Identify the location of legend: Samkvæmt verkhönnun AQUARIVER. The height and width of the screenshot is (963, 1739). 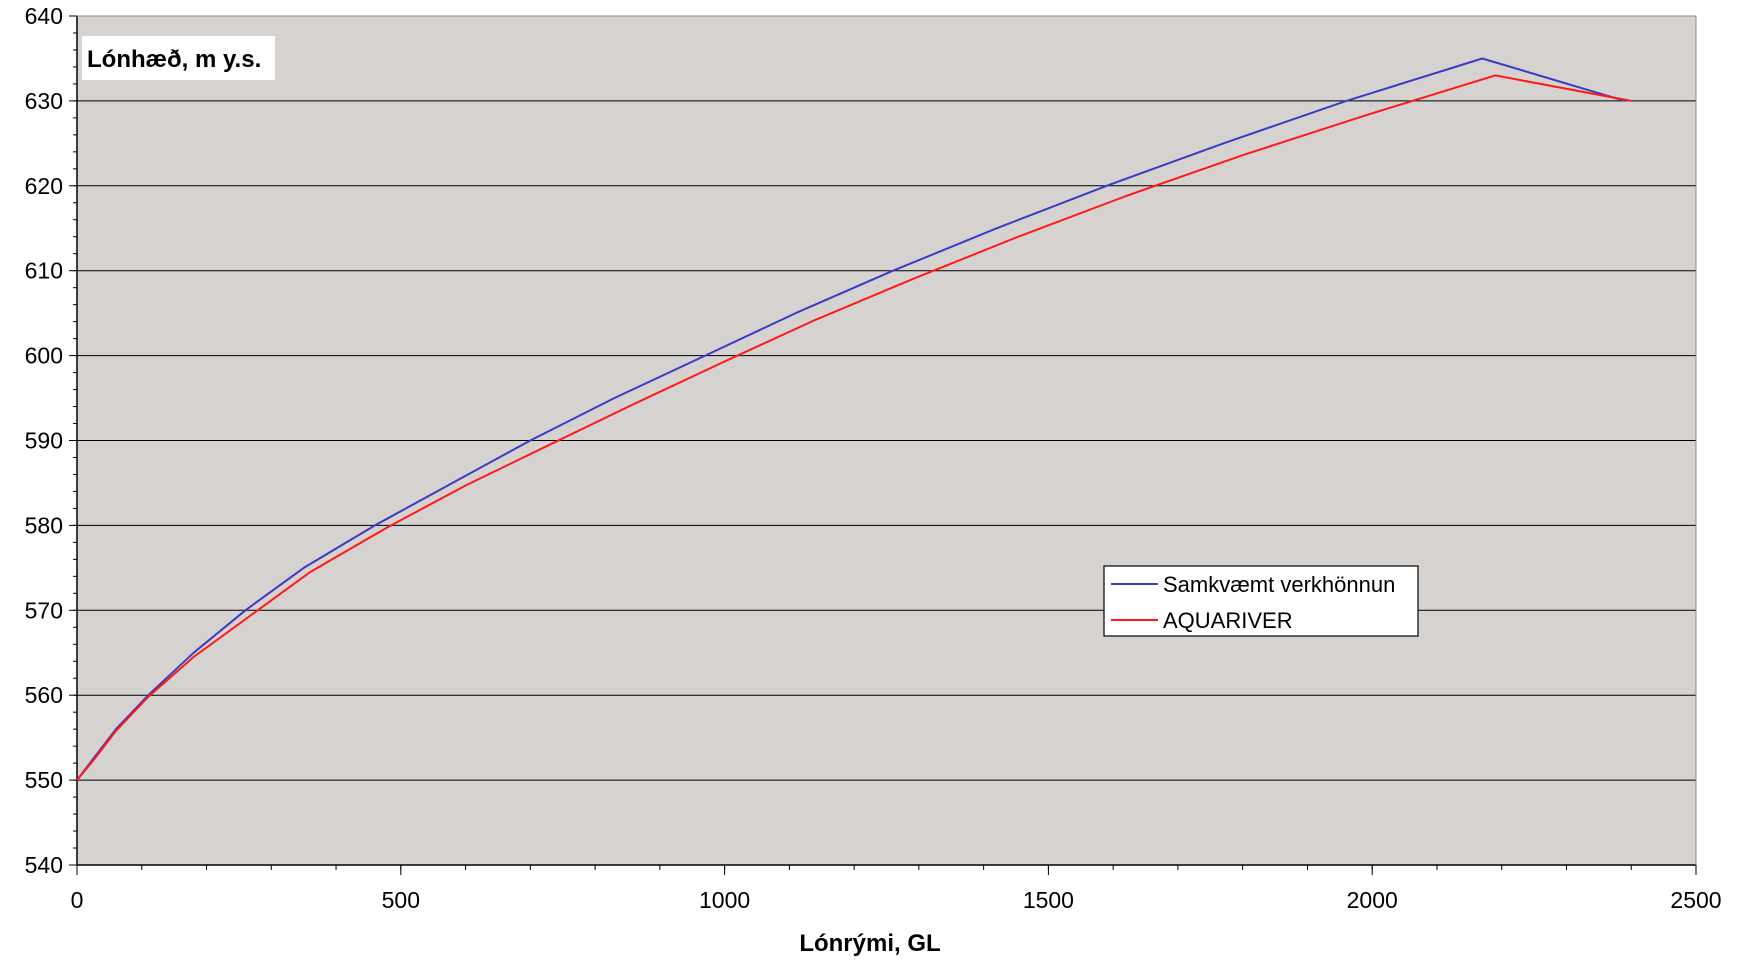
(1261, 601).